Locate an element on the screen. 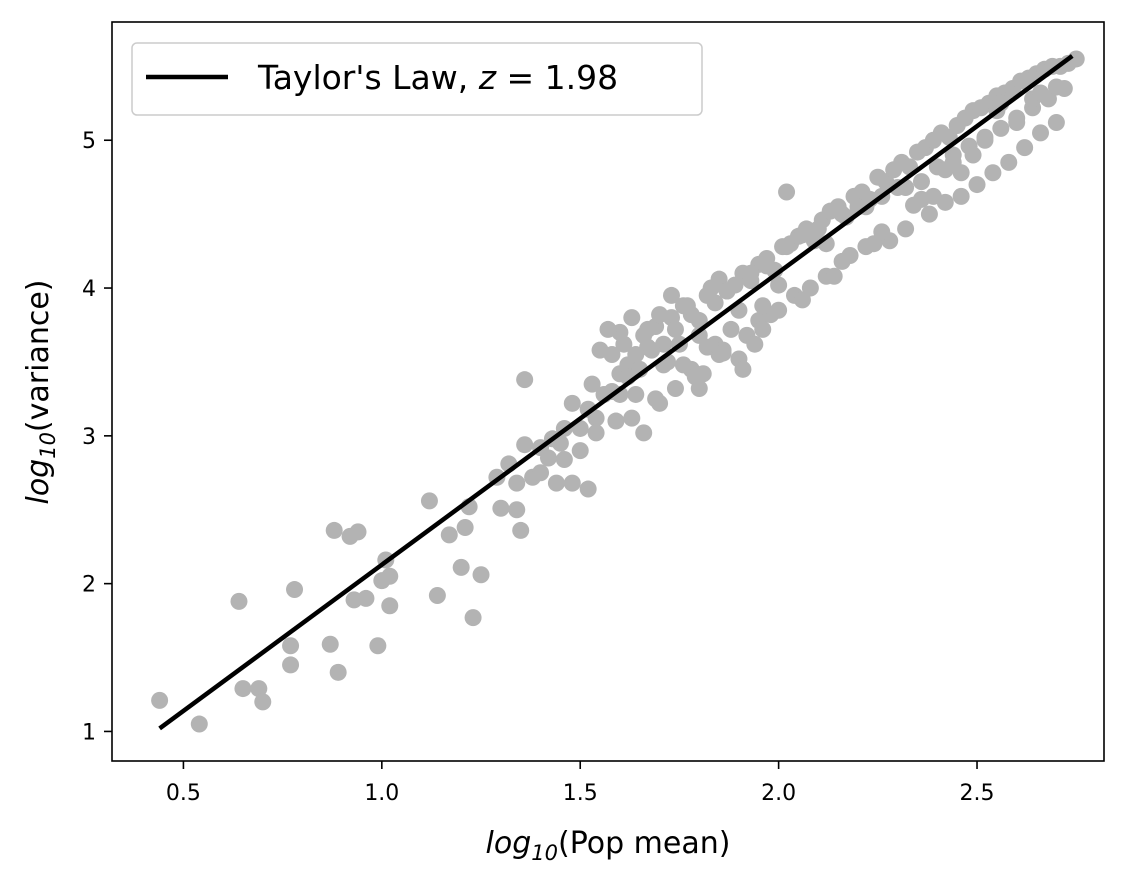  x-tick-label: 1.0 is located at coordinates (381, 793).